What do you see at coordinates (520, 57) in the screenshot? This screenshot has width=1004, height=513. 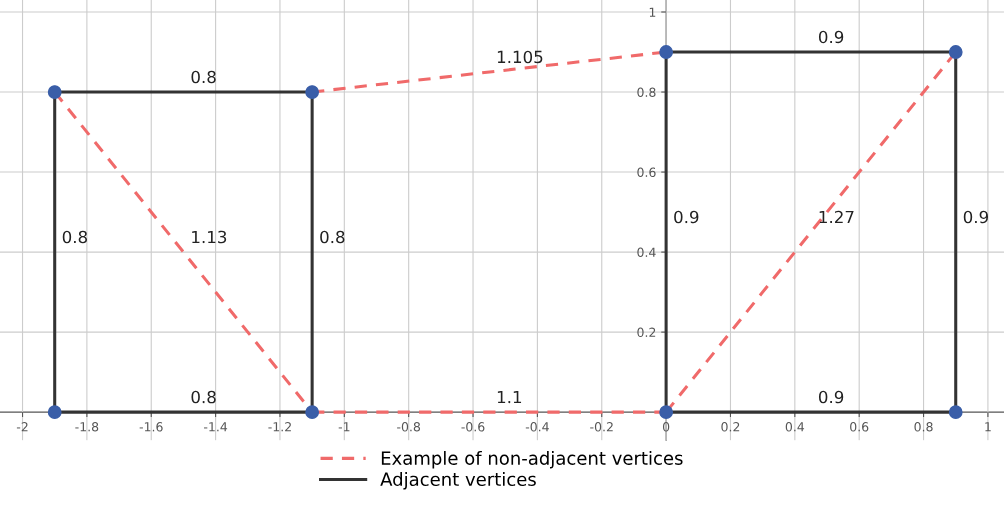 I see `annotation: 1.105` at bounding box center [520, 57].